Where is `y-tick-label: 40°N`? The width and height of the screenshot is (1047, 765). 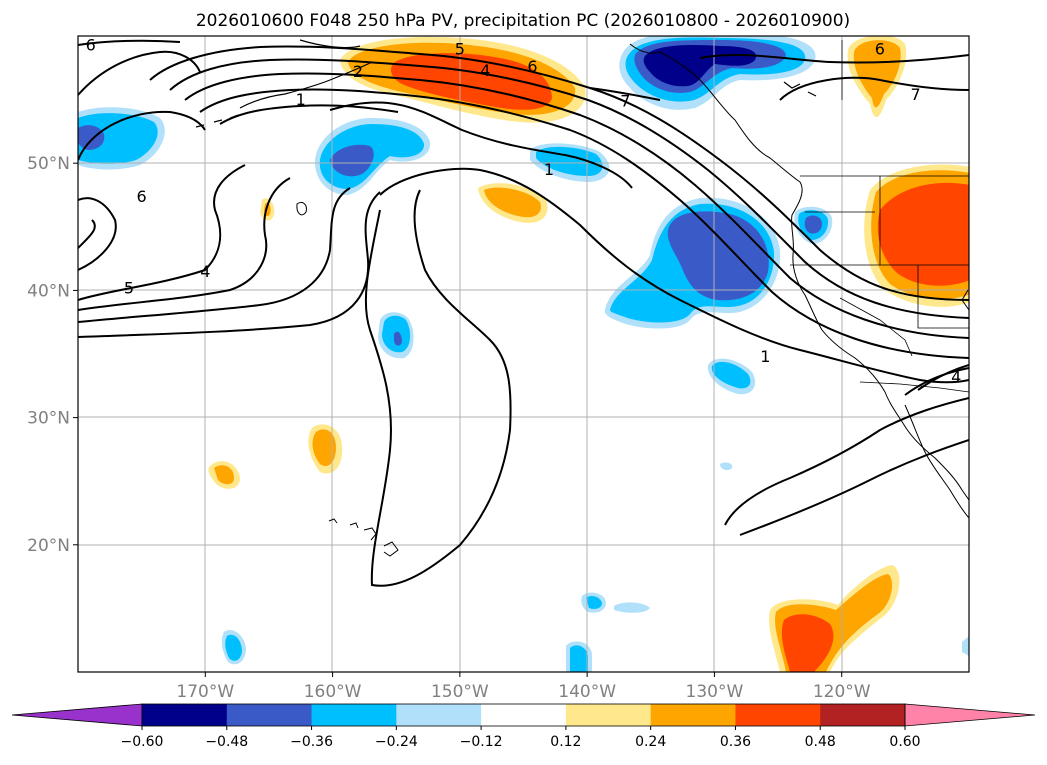
y-tick-label: 40°N is located at coordinates (48, 291).